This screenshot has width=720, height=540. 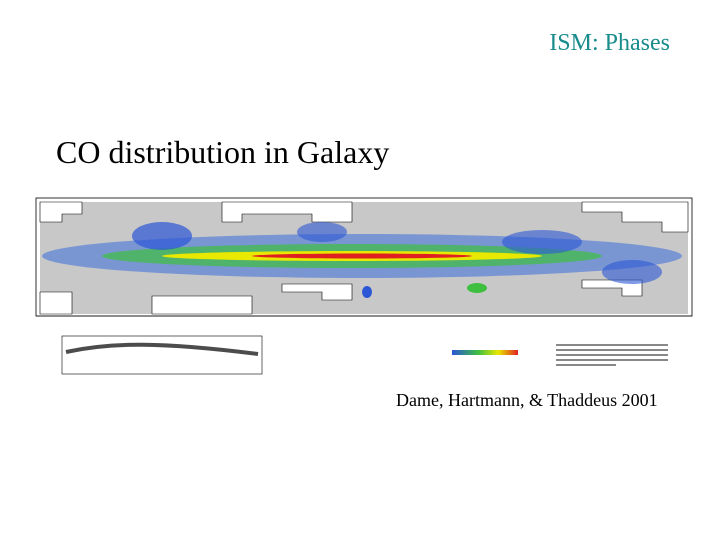 I want to click on co-emission-band, so click(x=362, y=260).